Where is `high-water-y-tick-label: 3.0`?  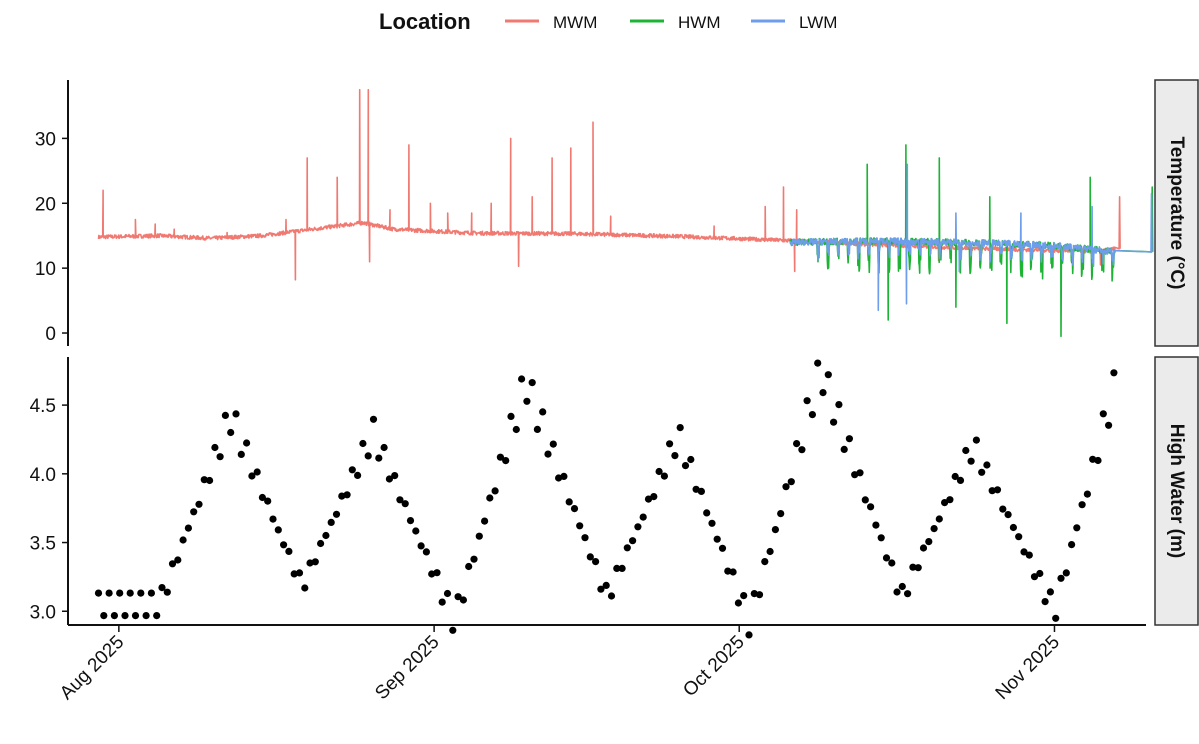
high-water-y-tick-label: 3.0 is located at coordinates (43, 612).